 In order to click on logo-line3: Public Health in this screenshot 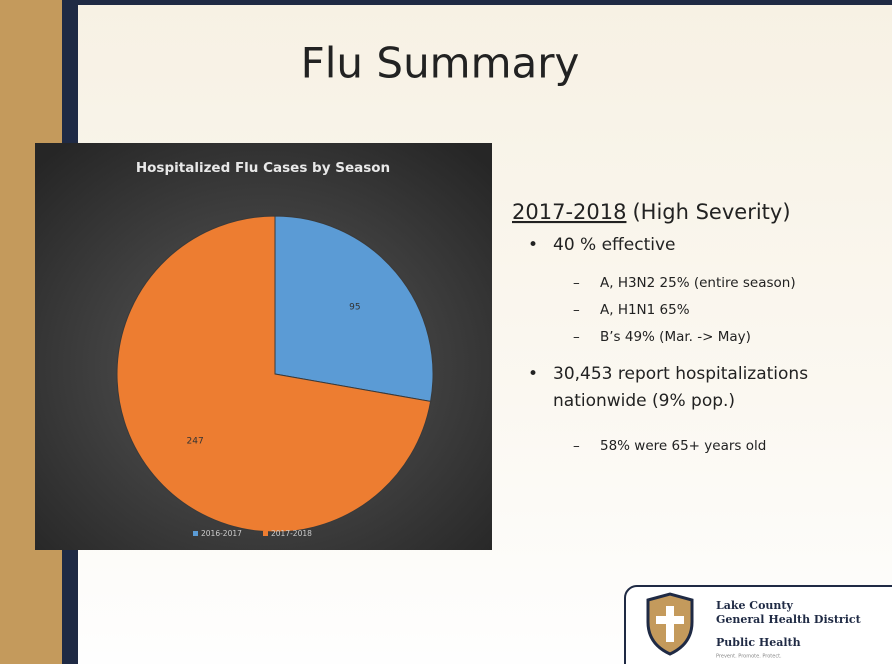, I will do `click(758, 642)`.